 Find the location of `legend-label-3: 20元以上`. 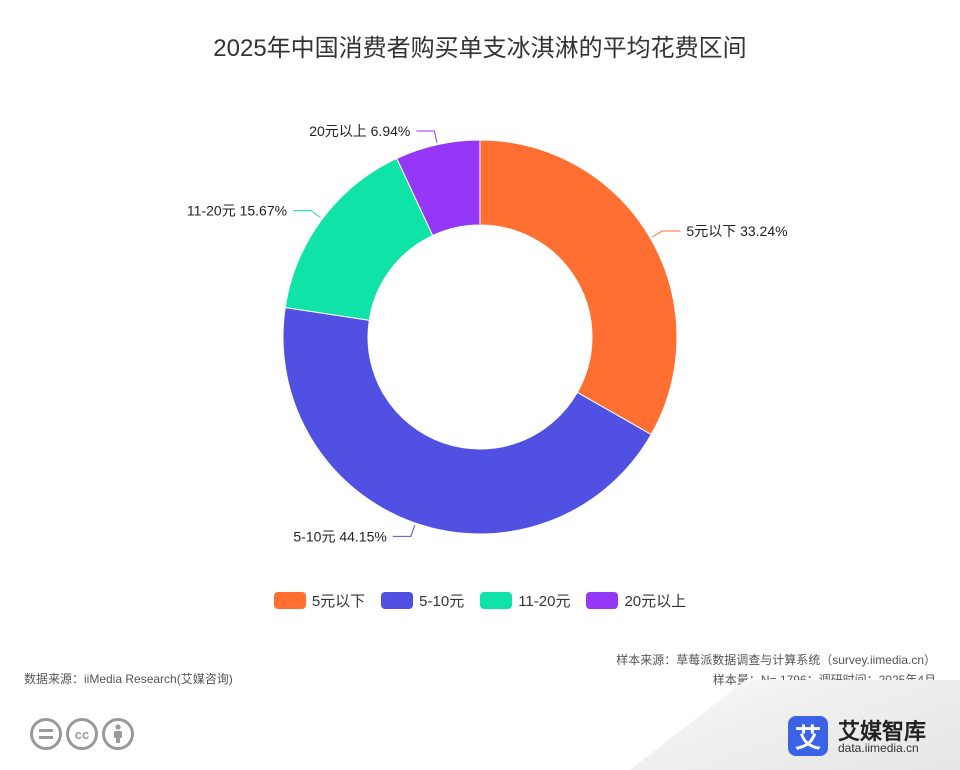

legend-label-3: 20元以上 is located at coordinates (655, 601).